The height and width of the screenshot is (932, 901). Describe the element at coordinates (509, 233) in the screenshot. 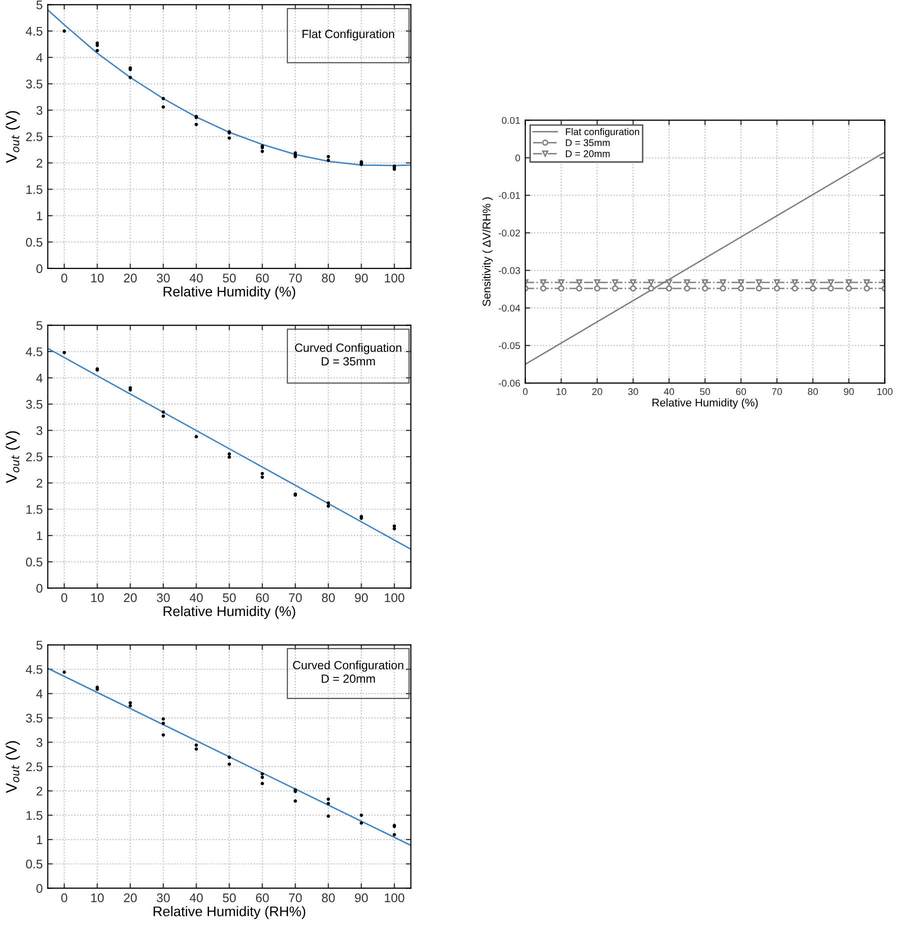

I see `y-tick-label: -0.02` at that location.